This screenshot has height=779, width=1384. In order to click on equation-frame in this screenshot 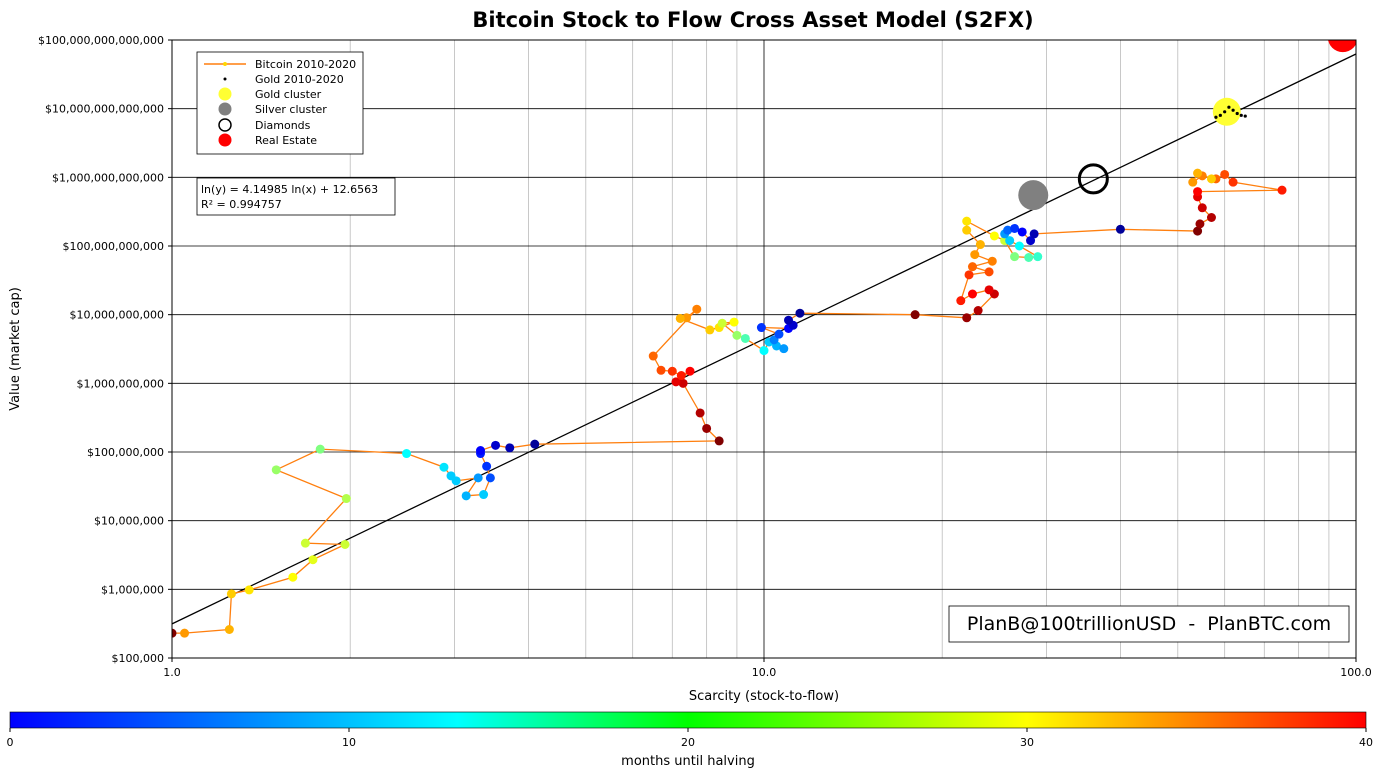, I will do `click(296, 196)`.